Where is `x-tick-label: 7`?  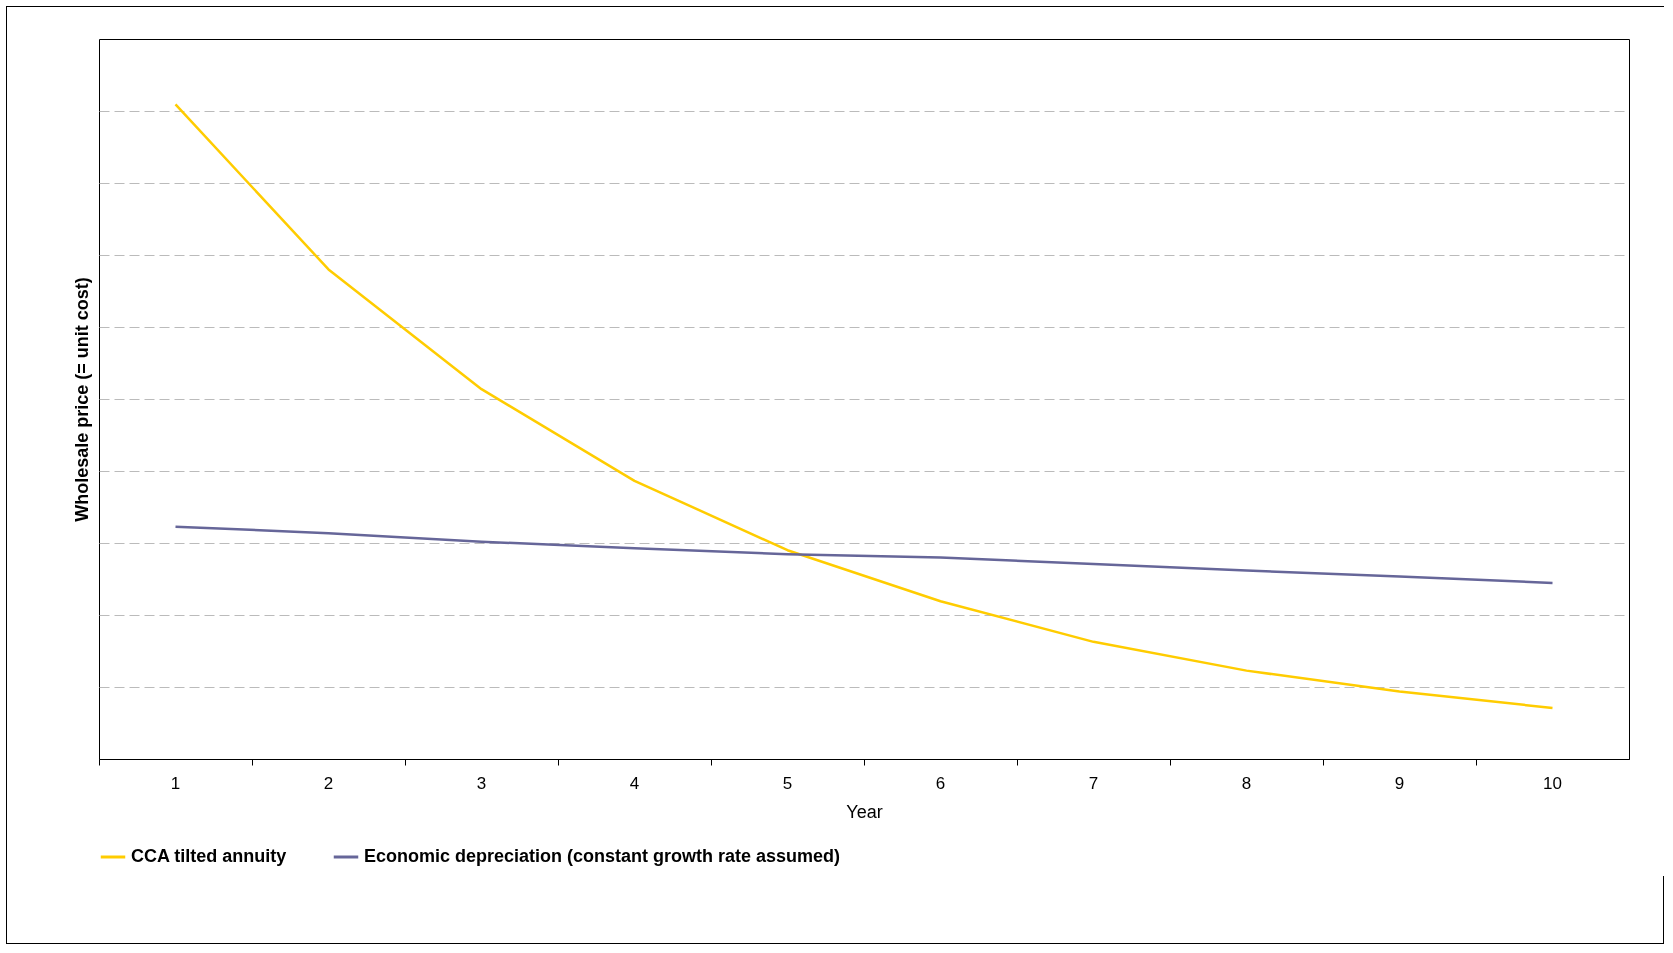
x-tick-label: 7 is located at coordinates (1093, 783).